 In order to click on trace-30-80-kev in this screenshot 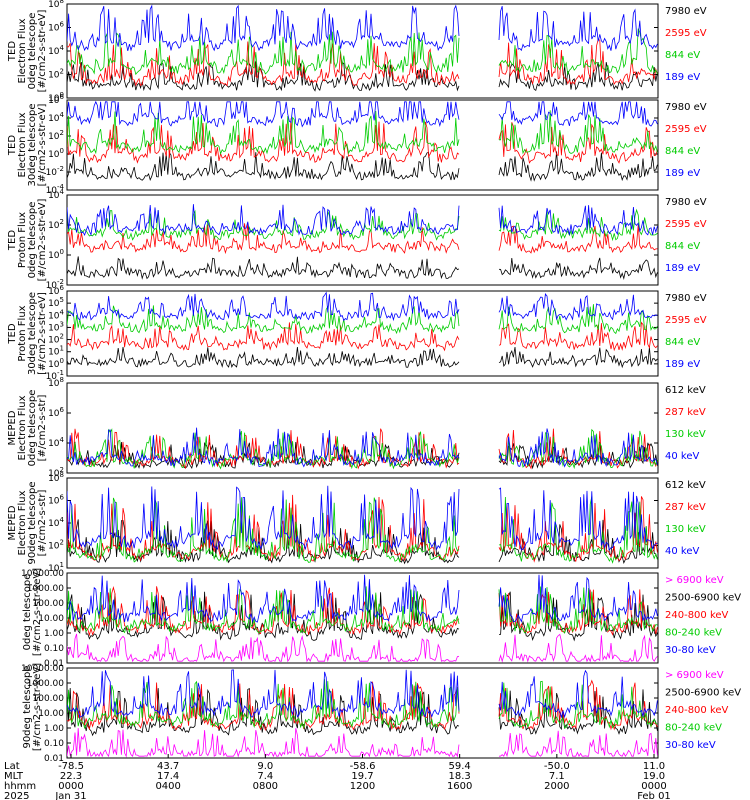, I will do `click(362, 598)`.